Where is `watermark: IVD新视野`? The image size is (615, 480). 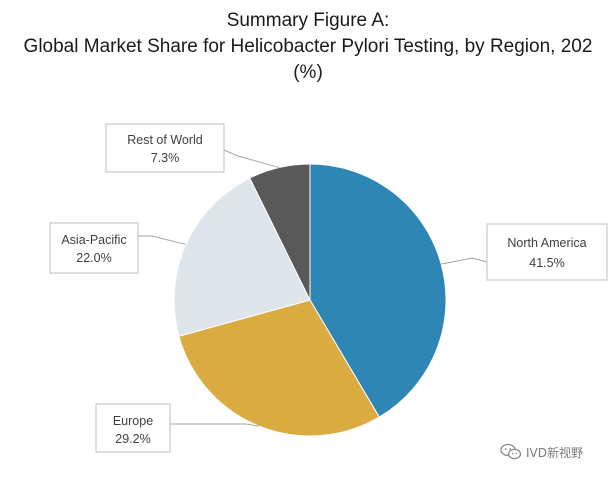
watermark: IVD新视野 is located at coordinates (541, 452).